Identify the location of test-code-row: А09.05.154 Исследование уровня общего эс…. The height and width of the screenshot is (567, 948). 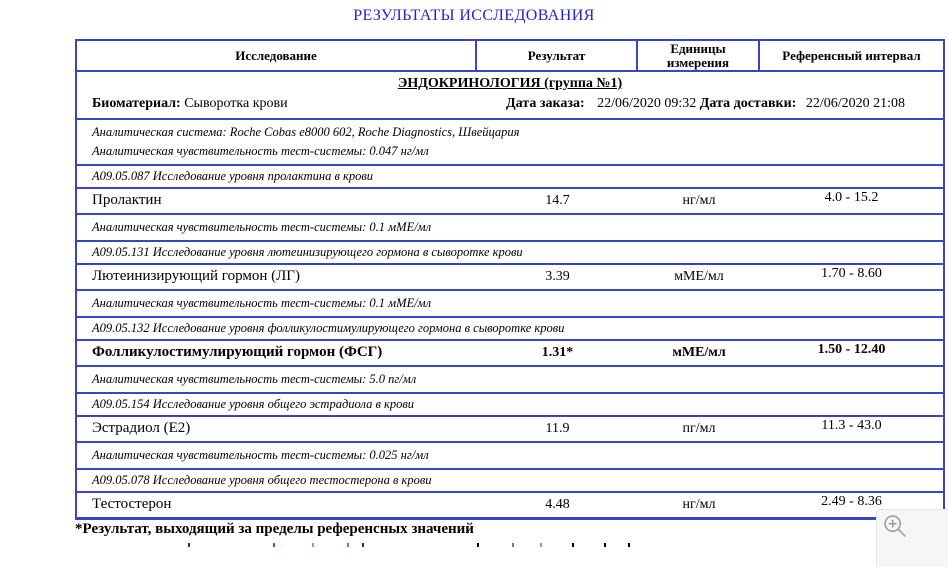
(510, 403).